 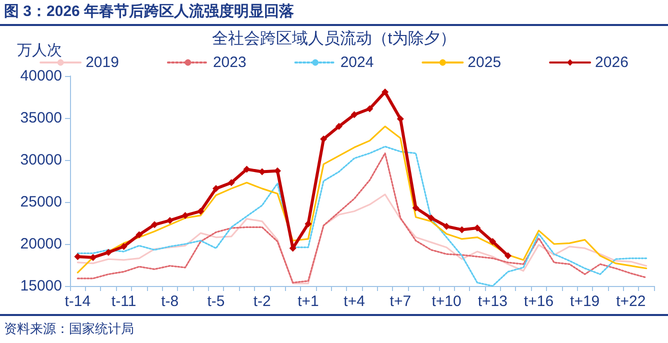 What do you see at coordinates (41, 202) in the screenshot?
I see `y-tick-label: 25000` at bounding box center [41, 202].